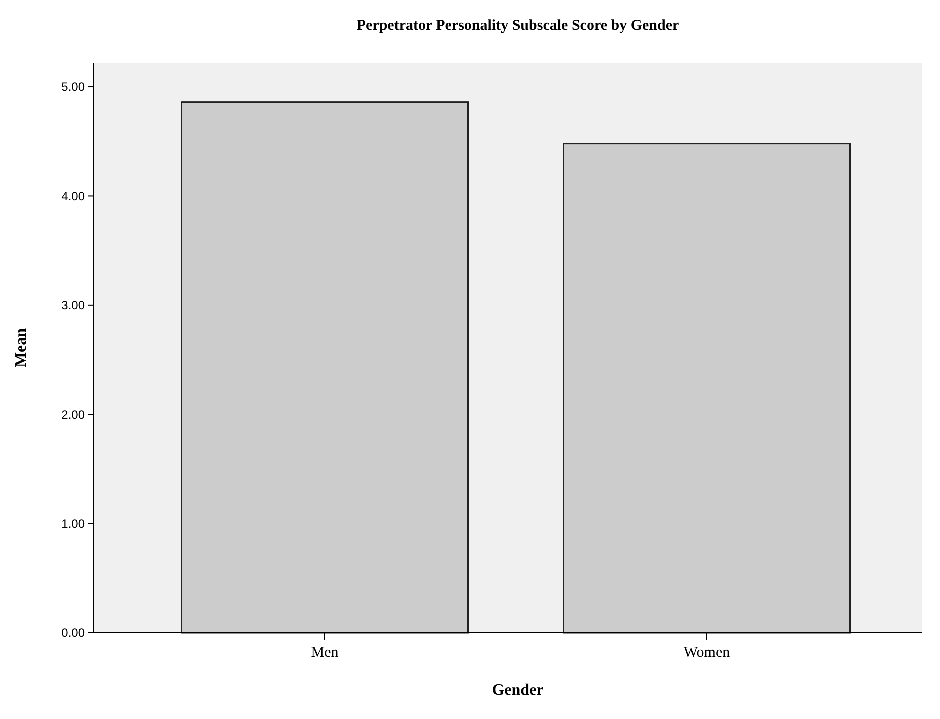 Image resolution: width=940 pixels, height=719 pixels. What do you see at coordinates (74, 524) in the screenshot?
I see `y-tick-label: 1.00` at bounding box center [74, 524].